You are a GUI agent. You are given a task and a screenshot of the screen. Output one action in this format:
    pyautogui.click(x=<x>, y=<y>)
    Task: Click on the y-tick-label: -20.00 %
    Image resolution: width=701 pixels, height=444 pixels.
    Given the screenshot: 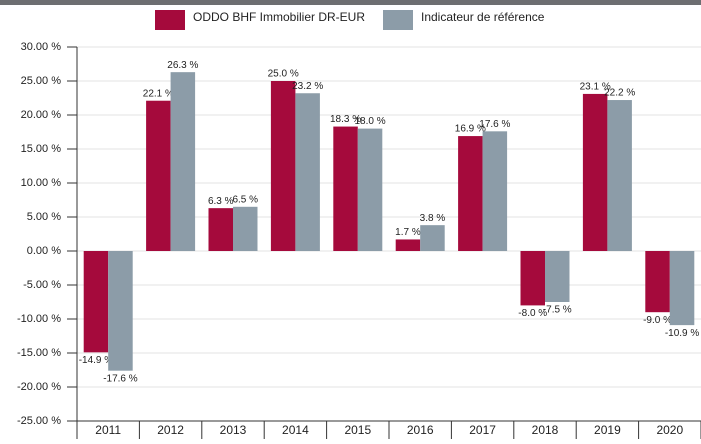 What is the action you would take?
    pyautogui.click(x=39, y=387)
    